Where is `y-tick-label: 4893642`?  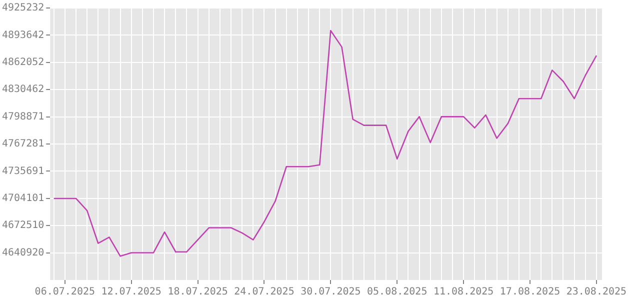
y-tick-label: 4893642 is located at coordinates (23, 35).